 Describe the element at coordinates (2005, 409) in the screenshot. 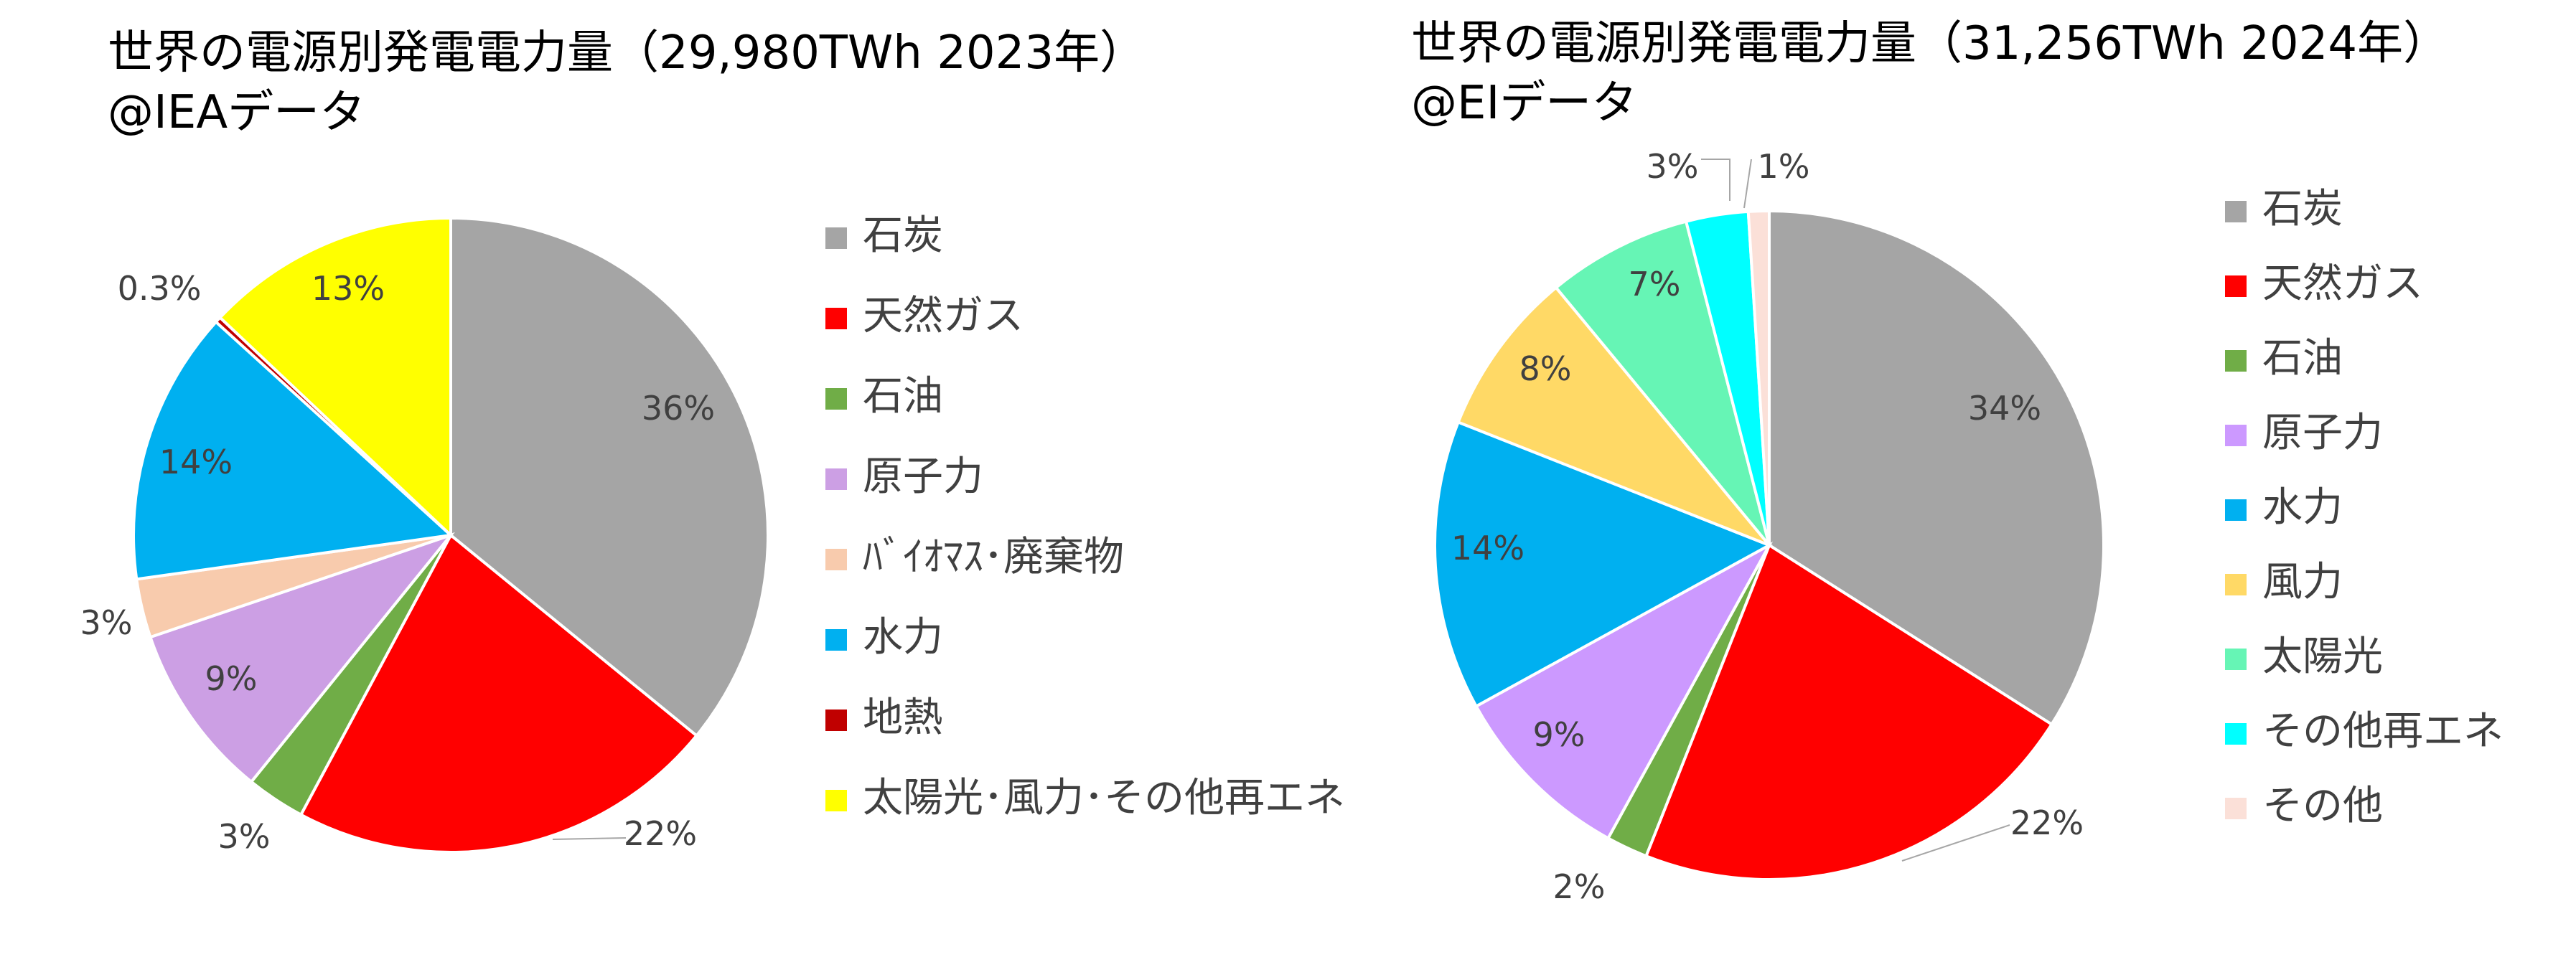

I see `chart2-data-label-0: 34%` at that location.